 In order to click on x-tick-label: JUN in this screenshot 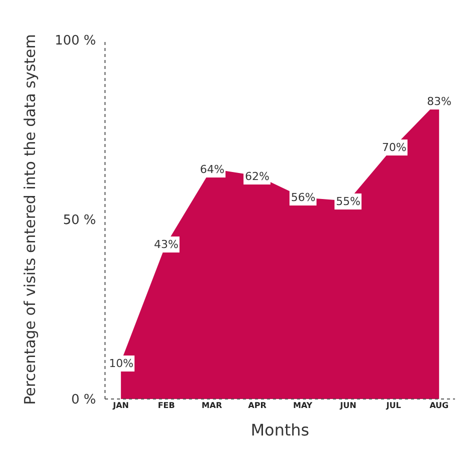, I will do `click(347, 405)`.